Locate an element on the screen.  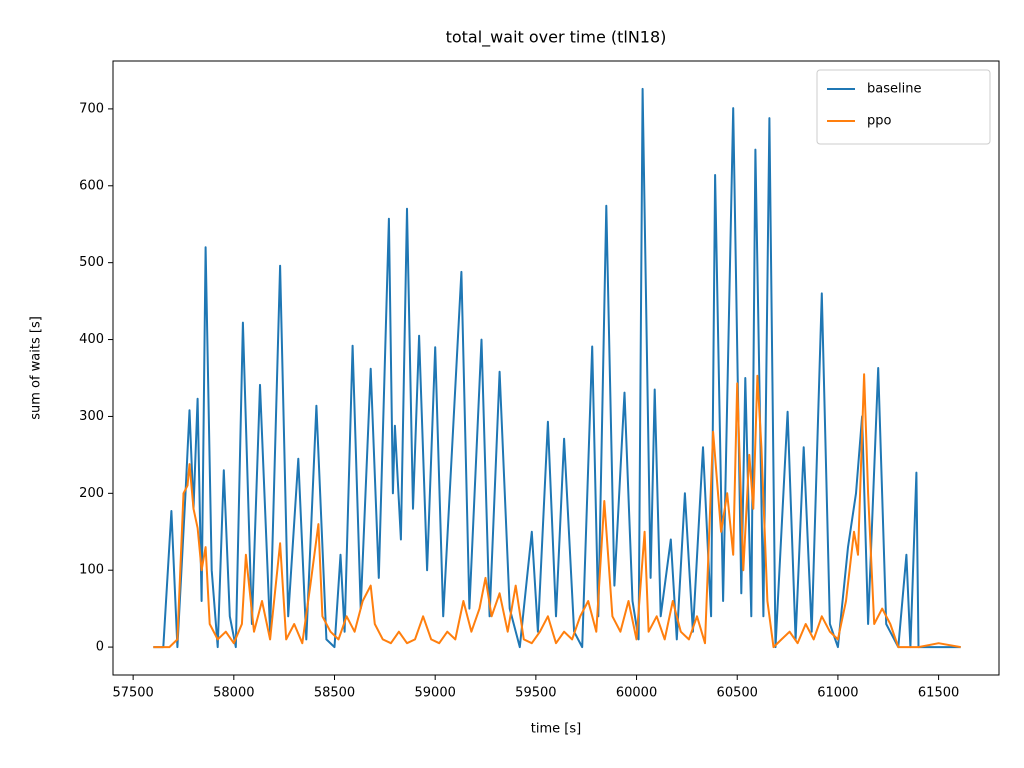
x-tick-label: 60000 is located at coordinates (636, 693).